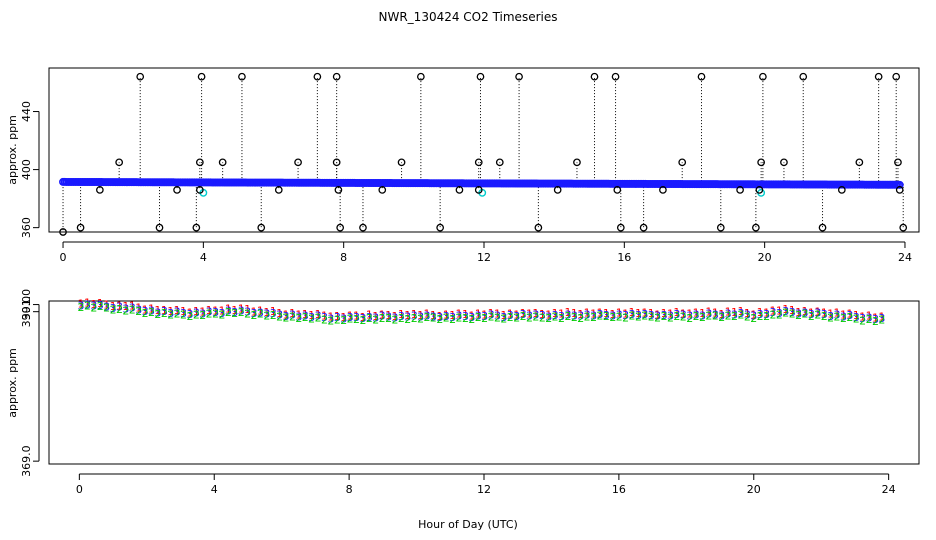  Describe the element at coordinates (624, 257) in the screenshot. I see `top-x-tick-label: 16` at that location.